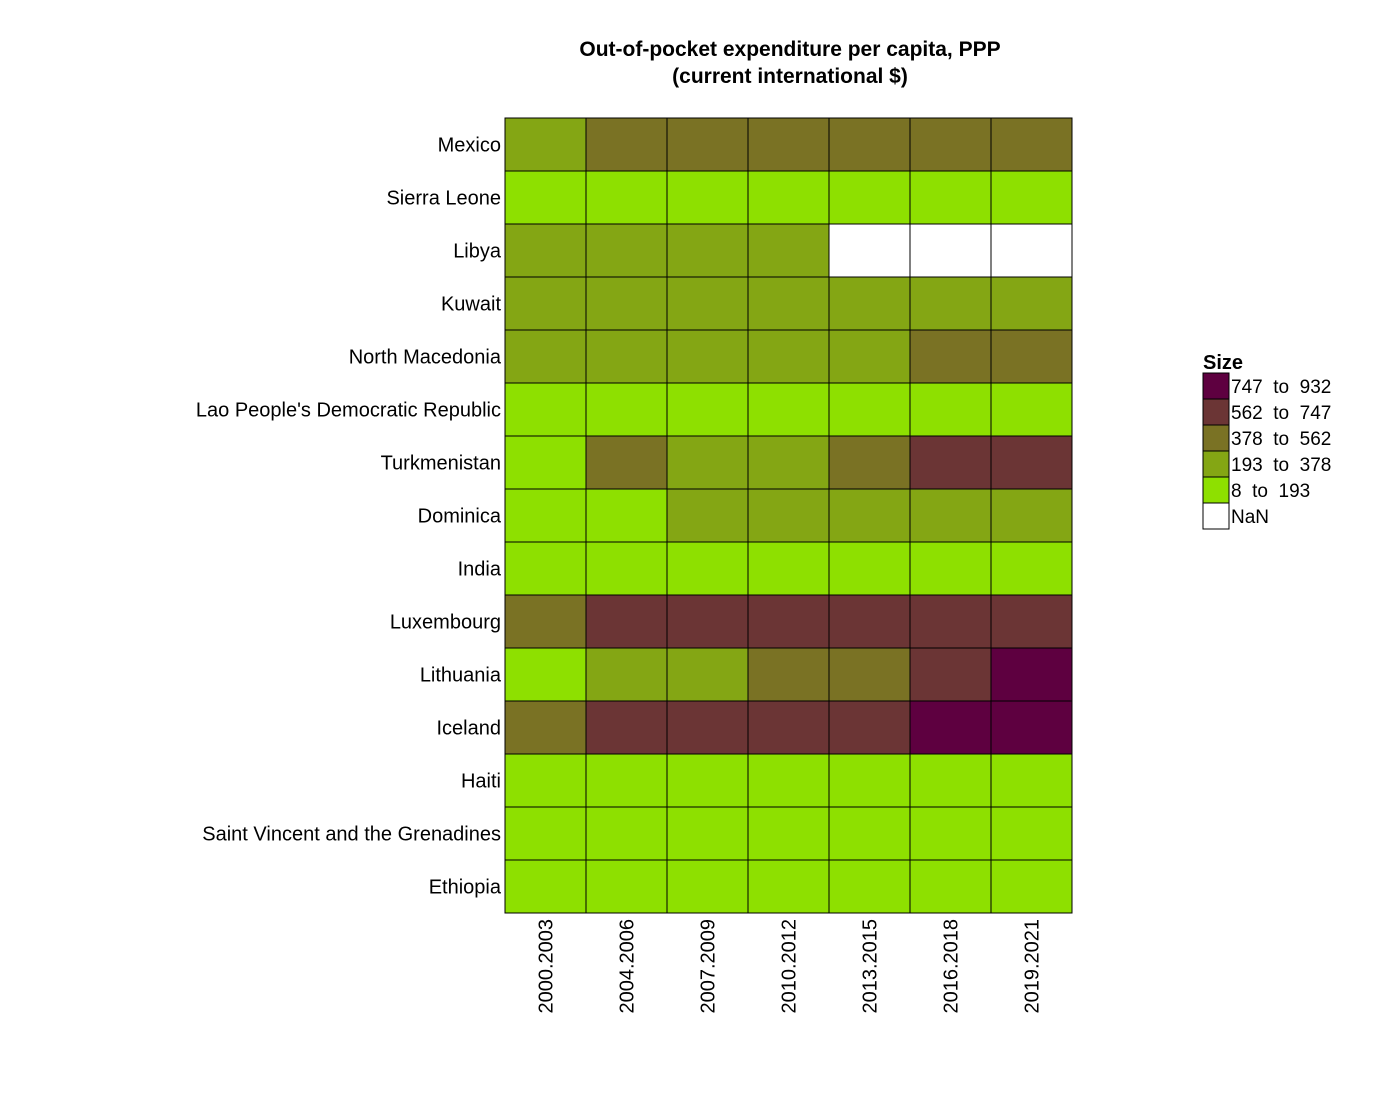 The image size is (1400, 1100). I want to click on x-tick-label: 2004.2006, so click(628, 966).